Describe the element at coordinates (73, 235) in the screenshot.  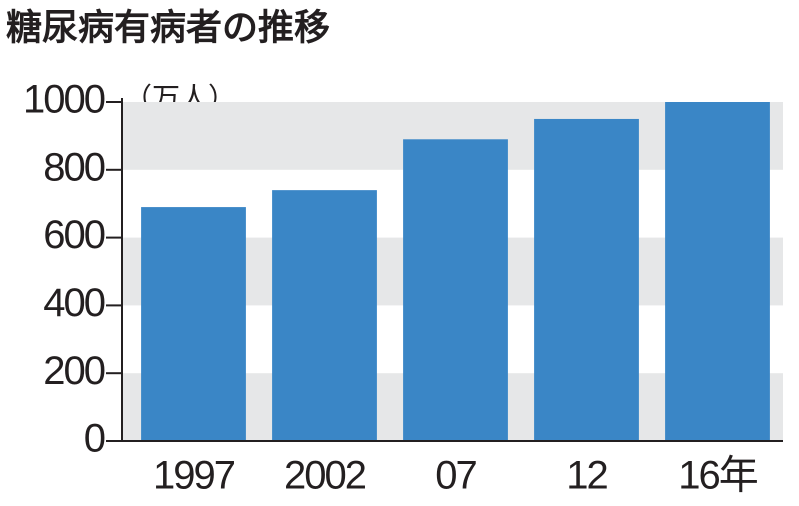
I see `y-tick-label: 600` at that location.